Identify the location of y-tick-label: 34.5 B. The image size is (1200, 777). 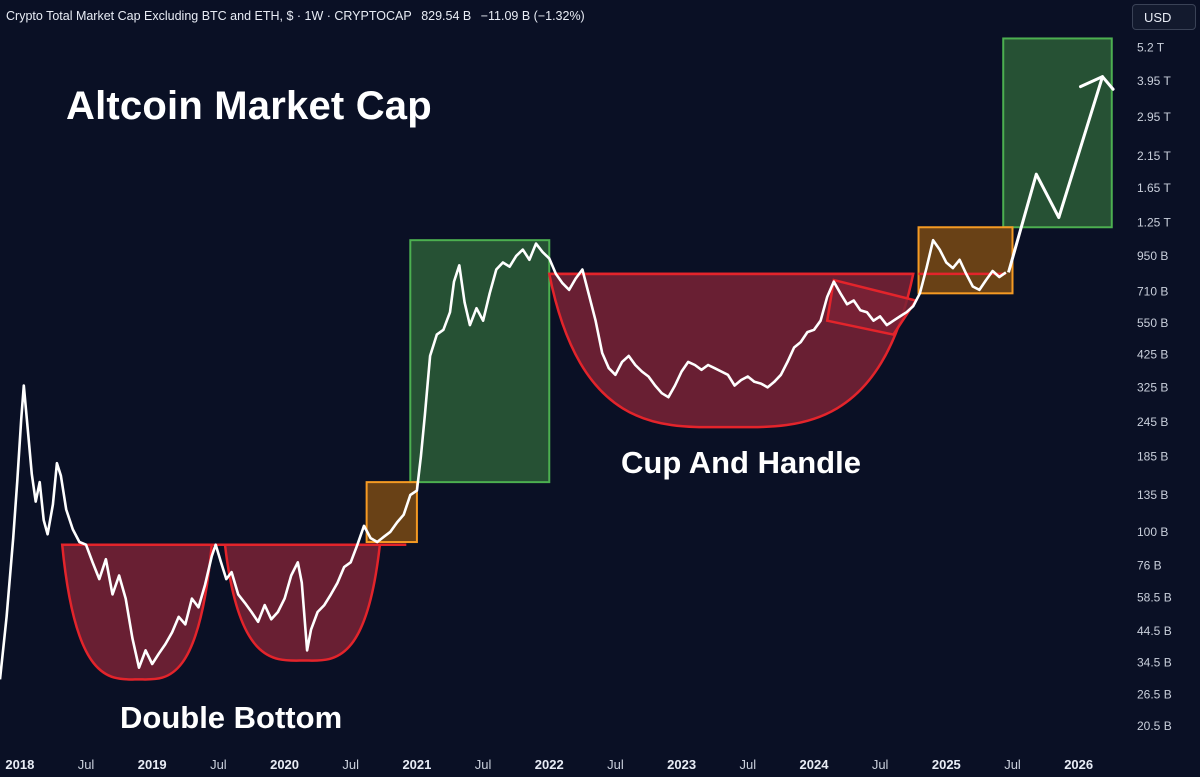
(1154, 662).